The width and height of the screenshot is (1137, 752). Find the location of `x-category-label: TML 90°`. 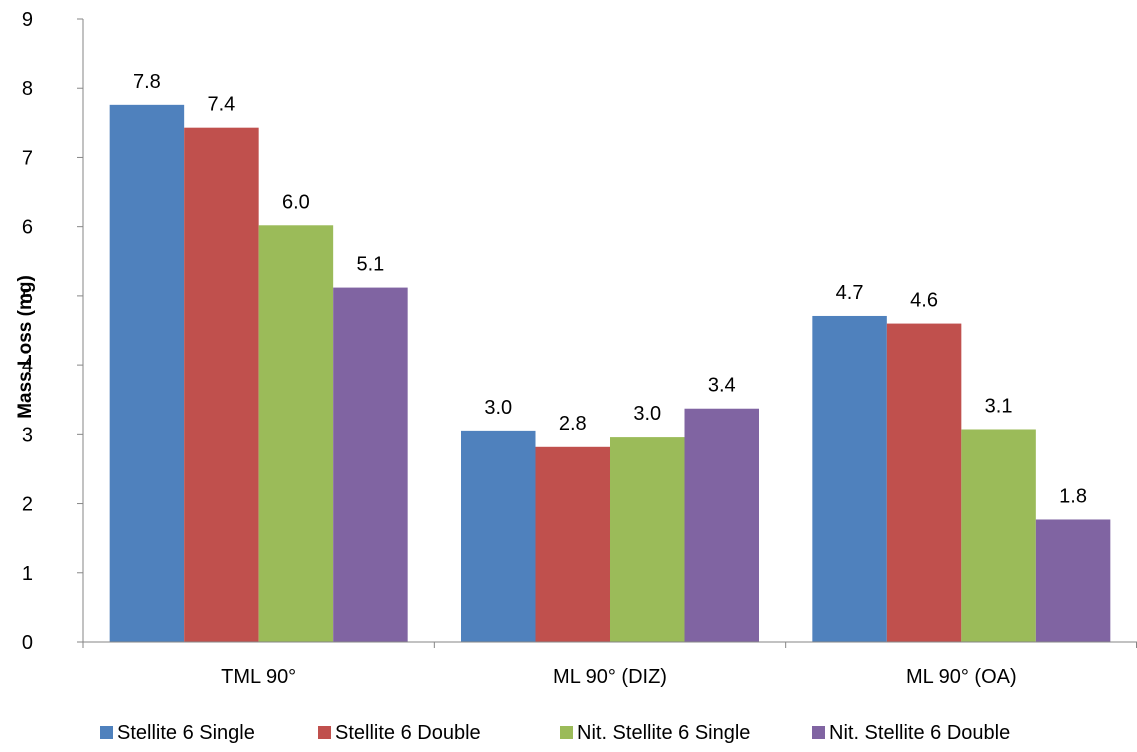

x-category-label: TML 90° is located at coordinates (258, 677).